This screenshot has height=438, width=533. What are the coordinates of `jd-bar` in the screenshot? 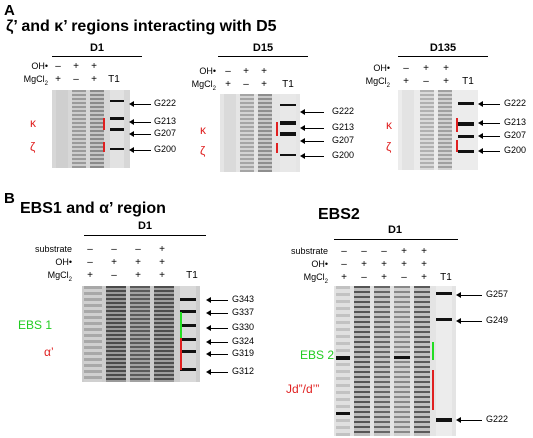 It's located at (433, 390).